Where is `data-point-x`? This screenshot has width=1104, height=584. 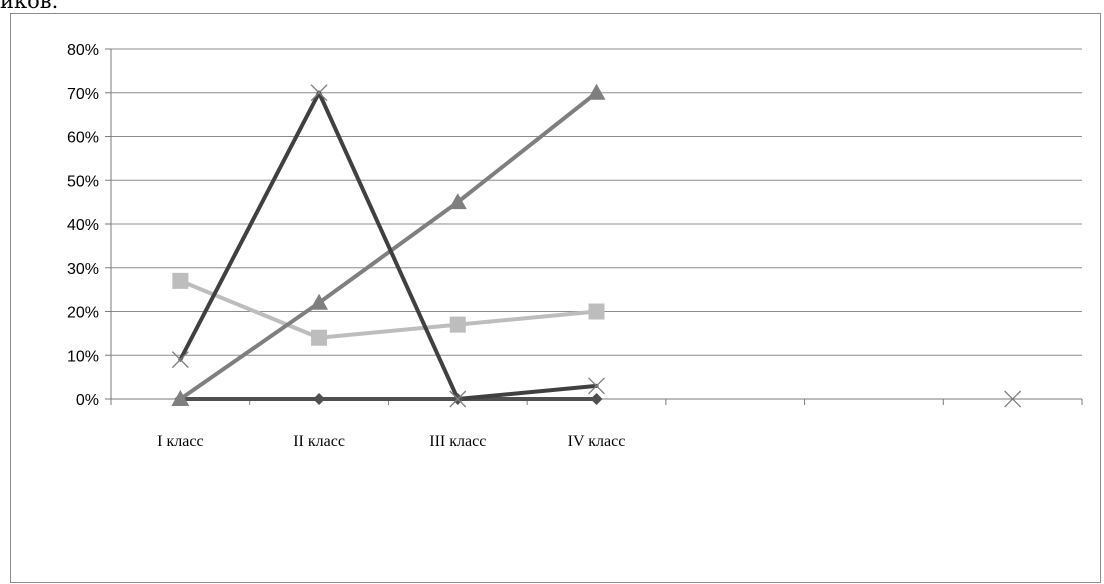
data-point-x is located at coordinates (180, 360).